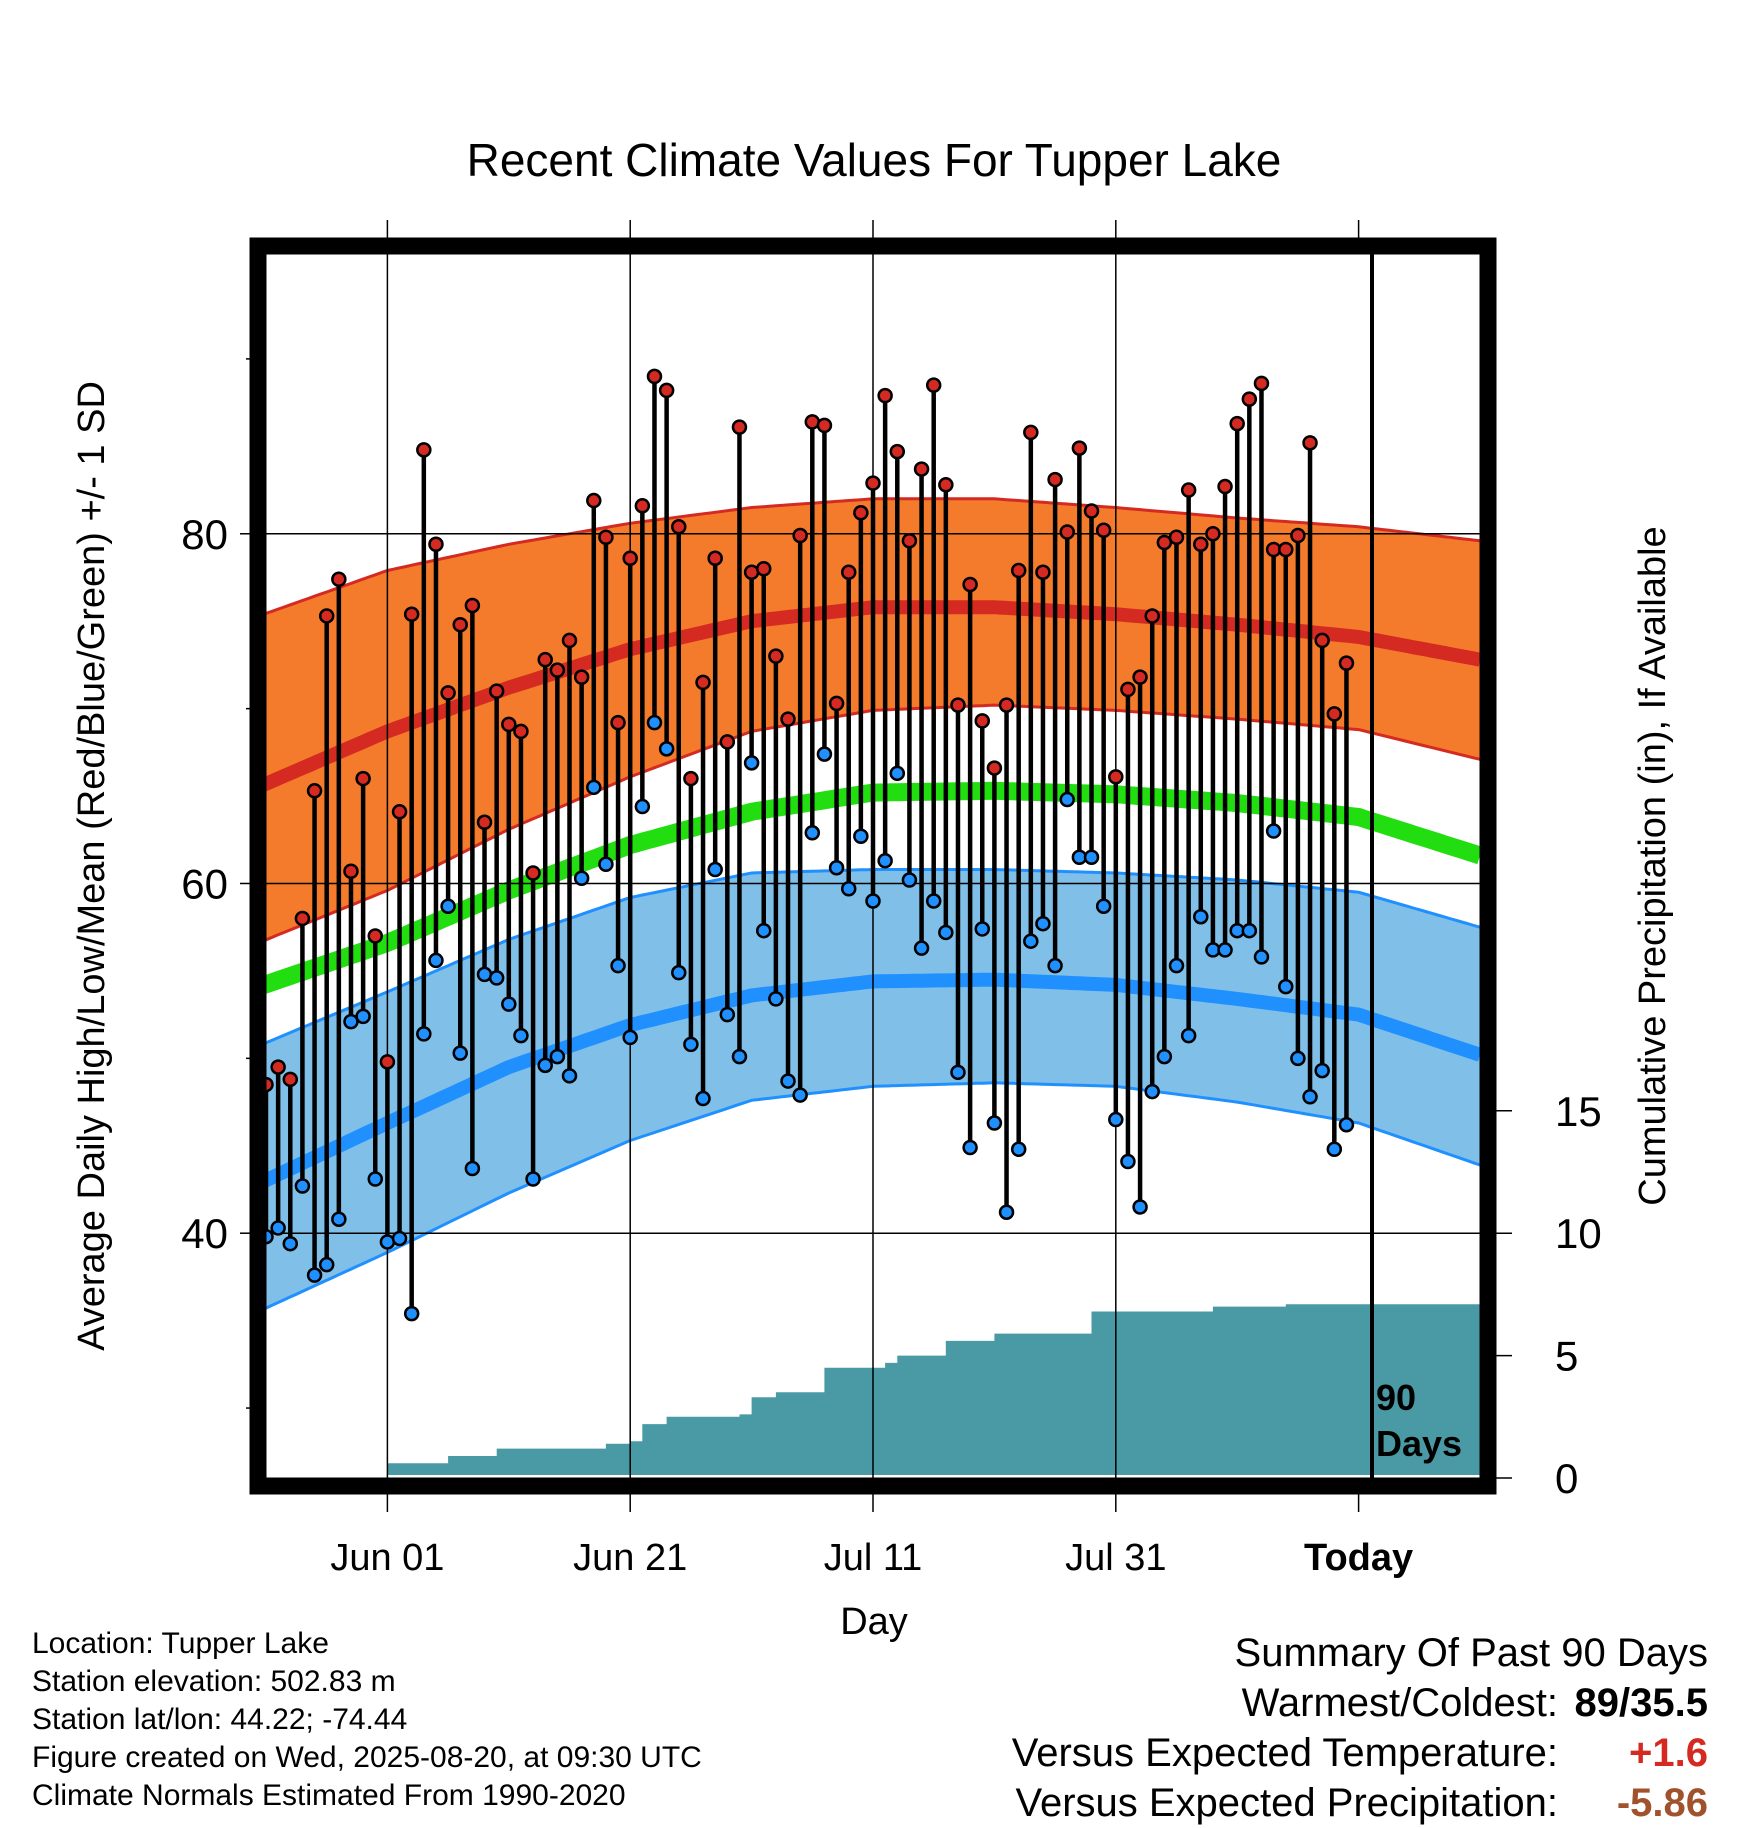 This screenshot has height=1828, width=1748. I want to click on y-tick-label: 40, so click(204, 1233).